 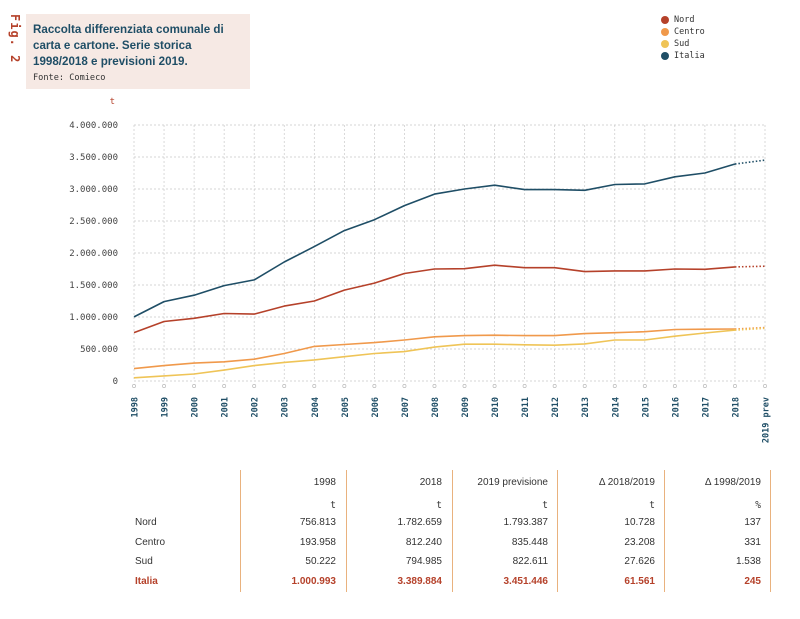 I want to click on series-forecast-nord, so click(x=750, y=266).